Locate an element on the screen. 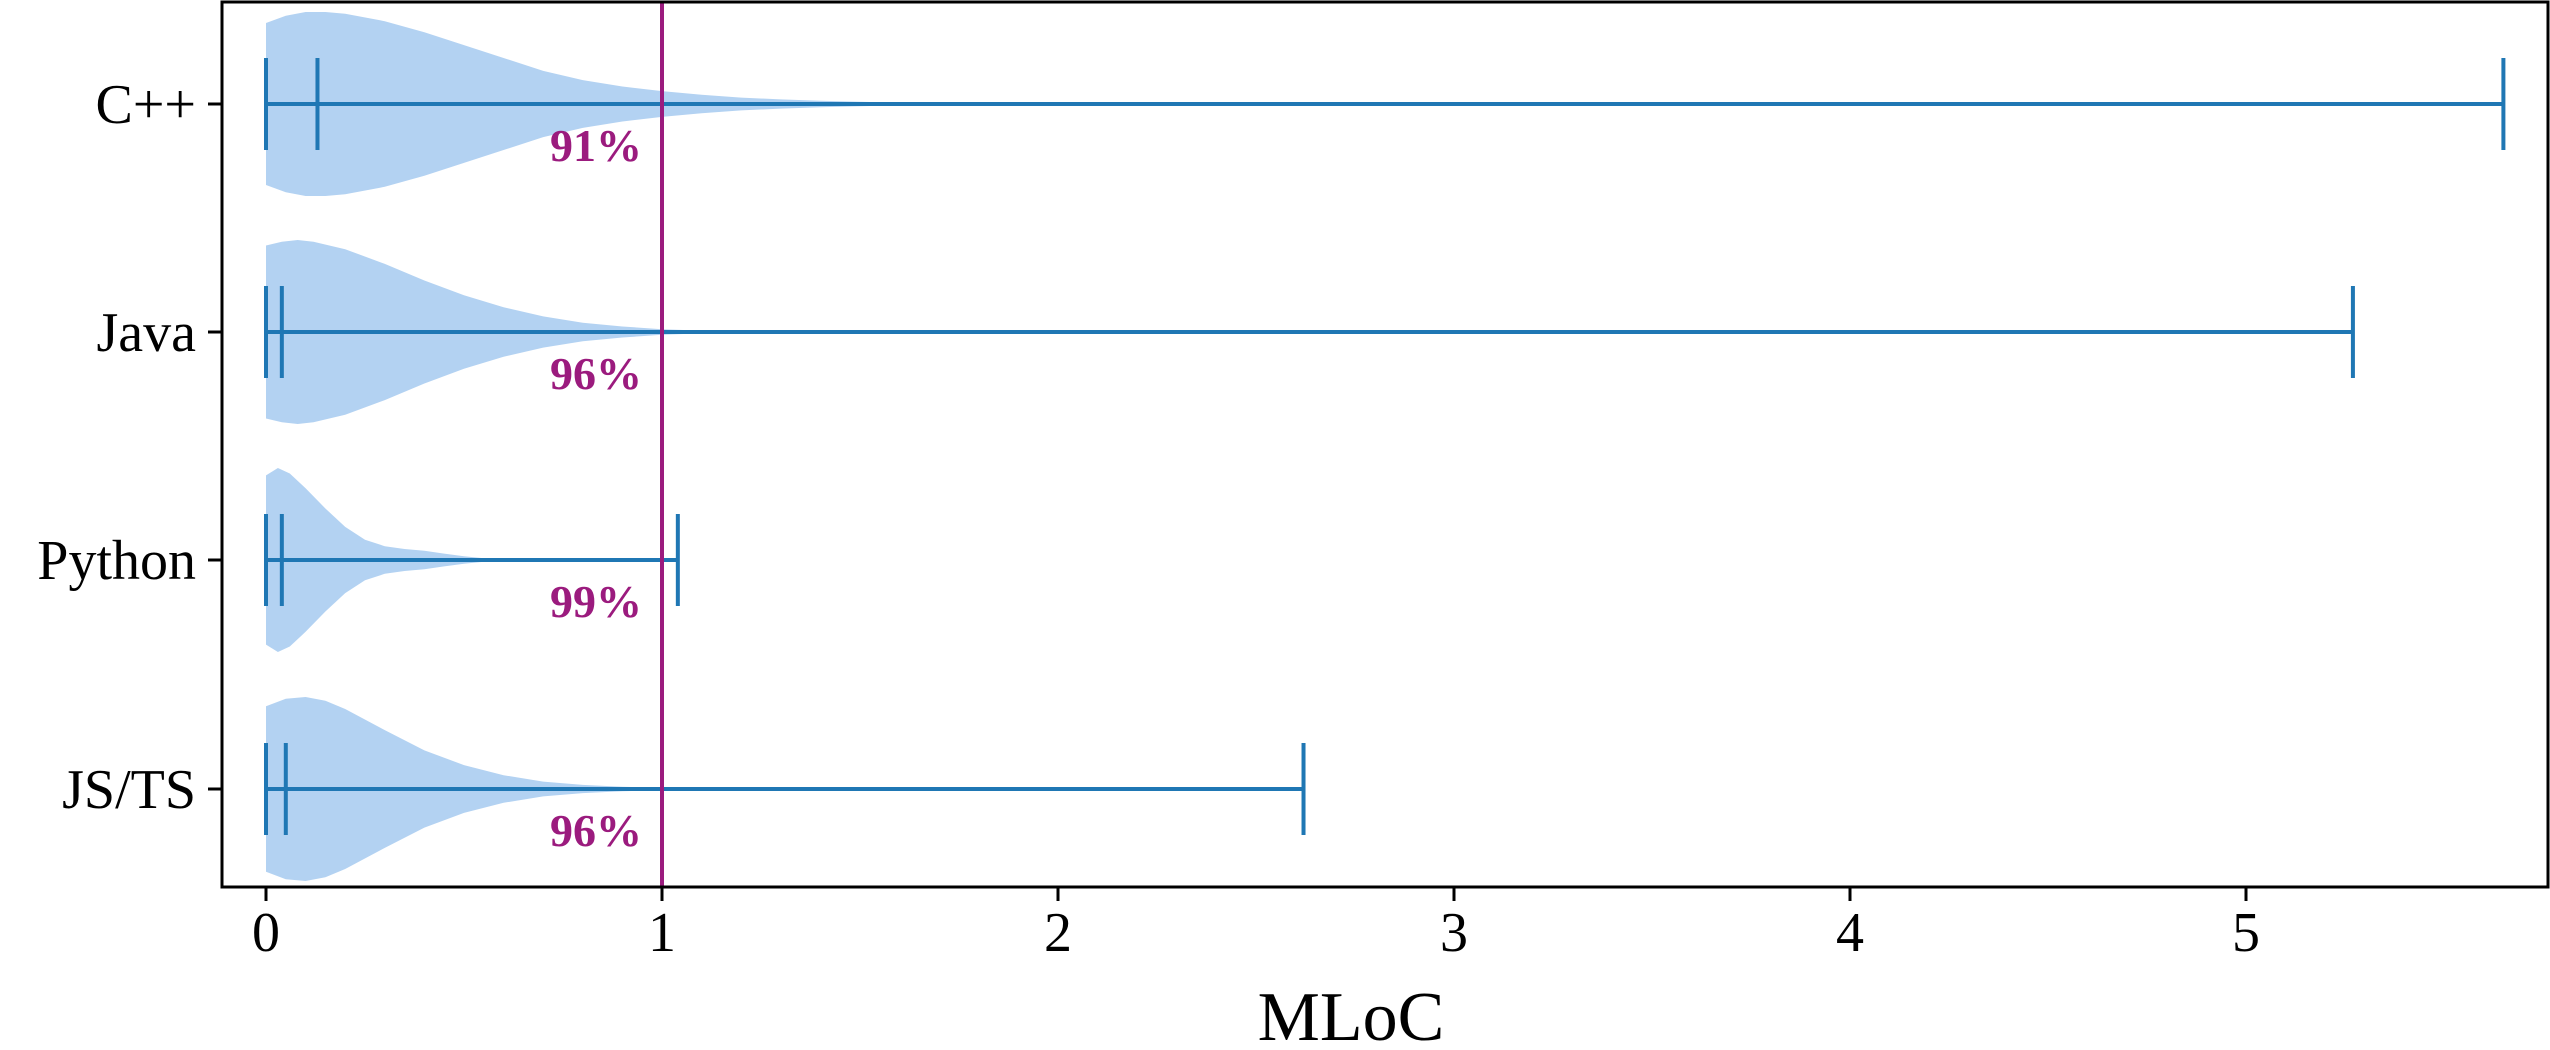 The image size is (2550, 1050). x-tick-label-5: 5 is located at coordinates (2246, 933).